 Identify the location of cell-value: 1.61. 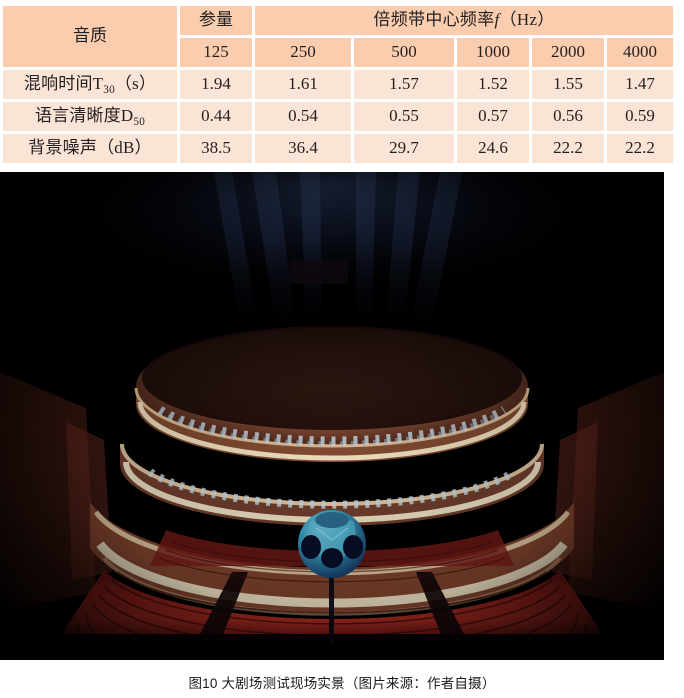
(303, 84).